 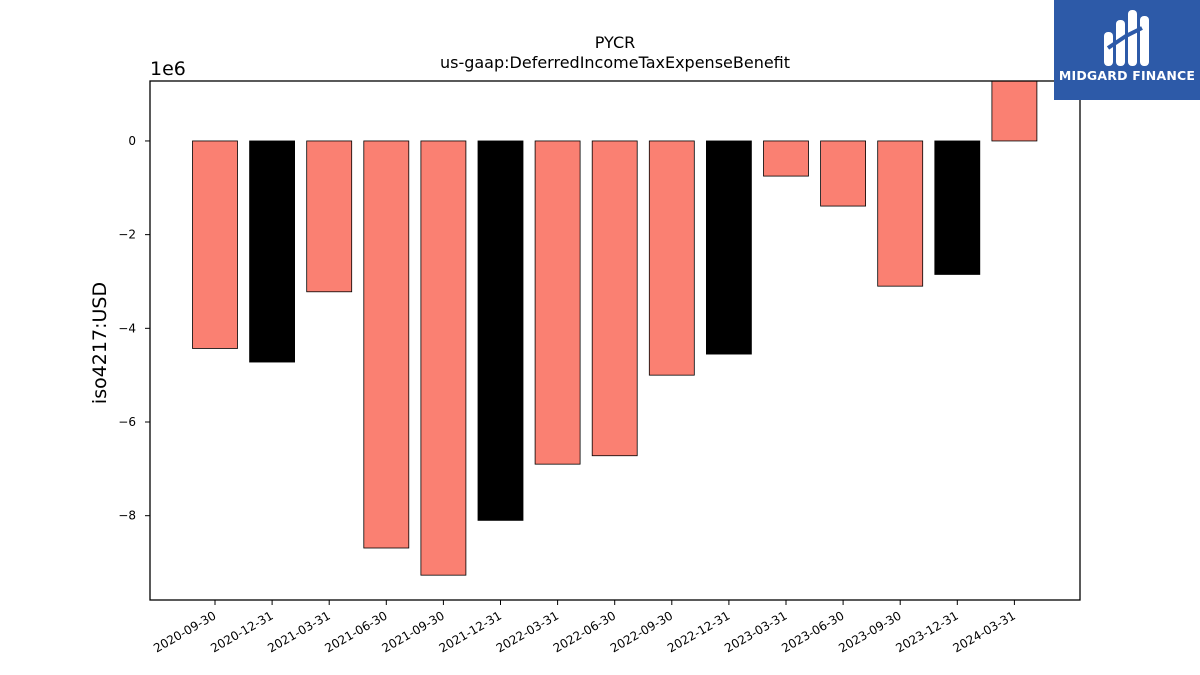 What do you see at coordinates (355, 631) in the screenshot?
I see `x-tick-label: 2021-06-30` at bounding box center [355, 631].